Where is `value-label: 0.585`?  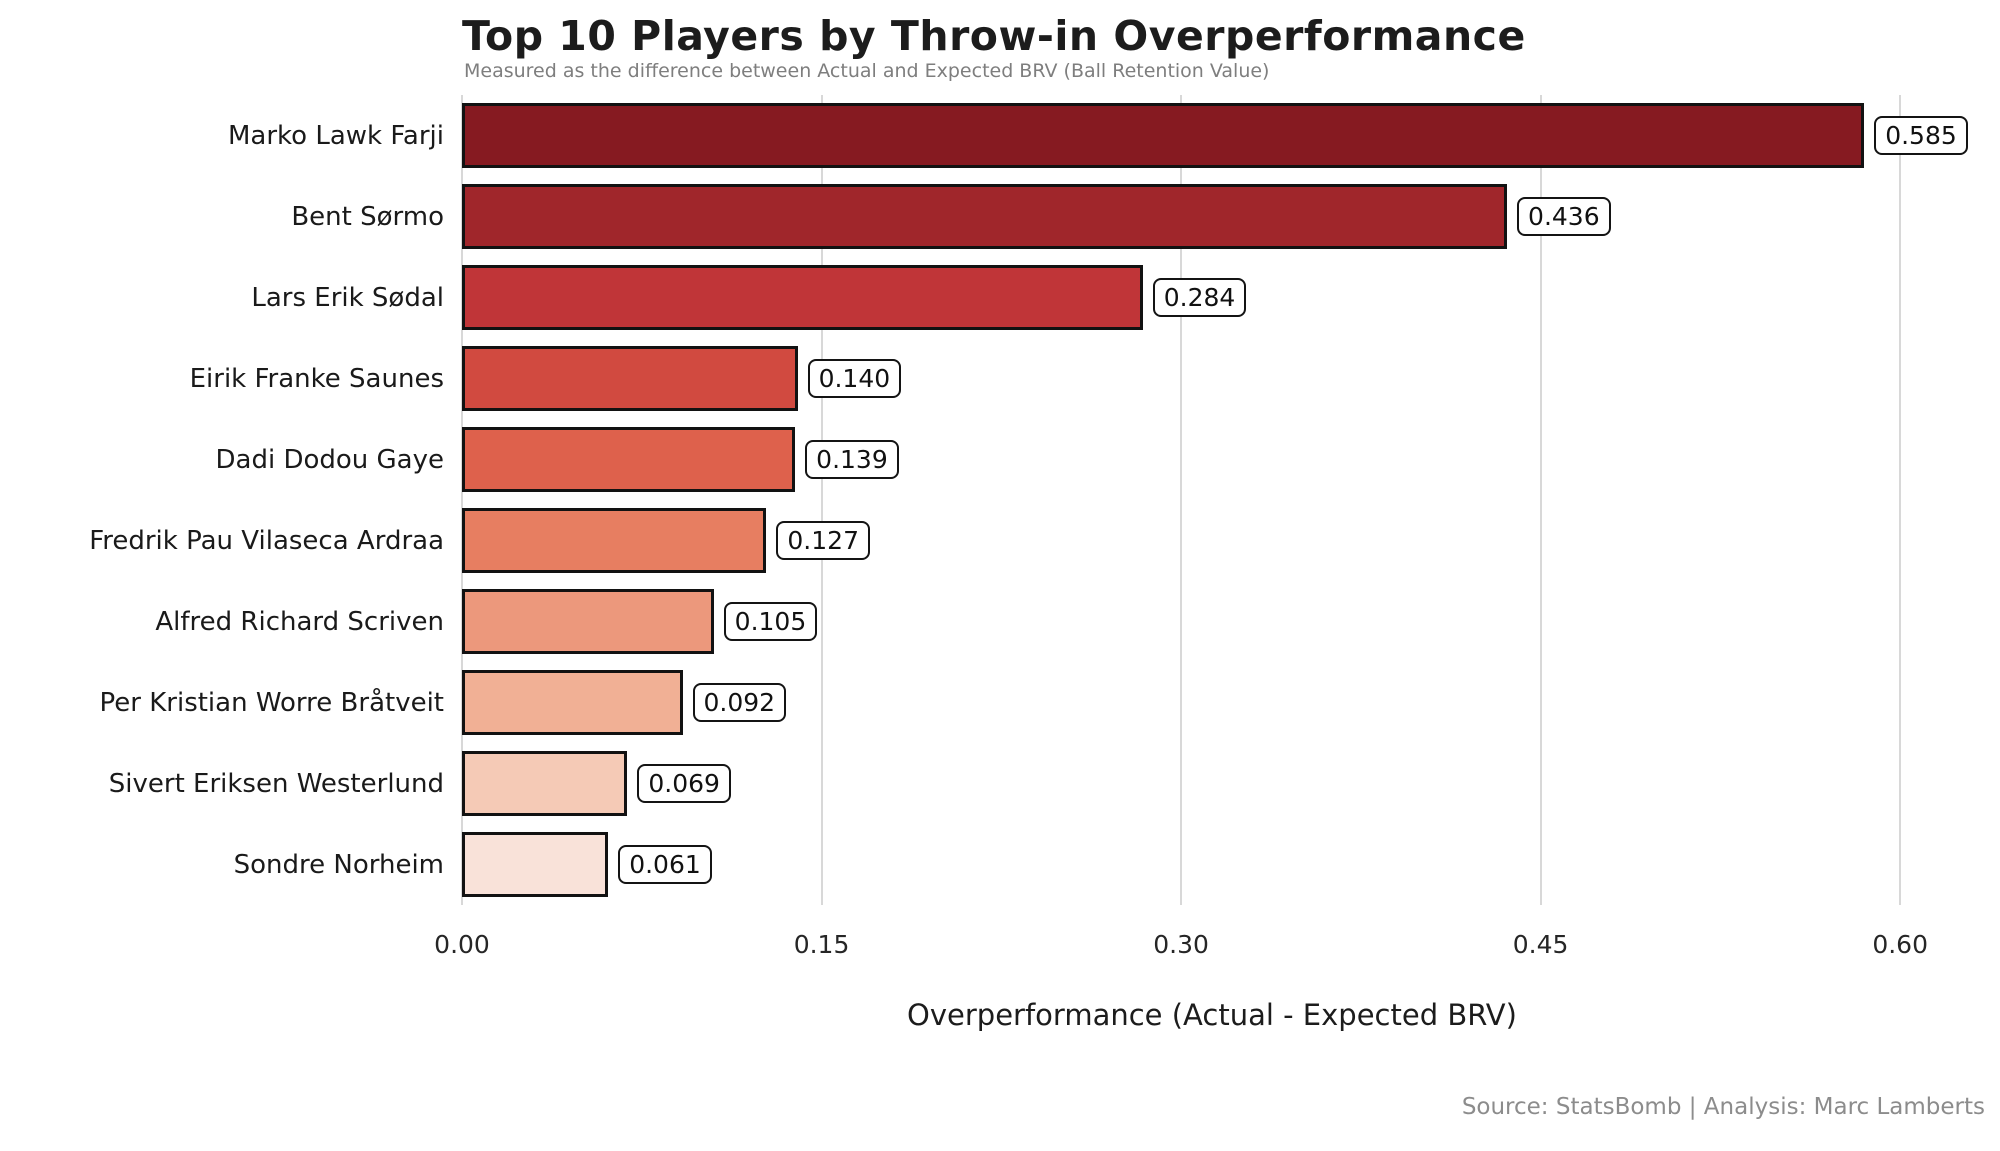 value-label: 0.585 is located at coordinates (1921, 135).